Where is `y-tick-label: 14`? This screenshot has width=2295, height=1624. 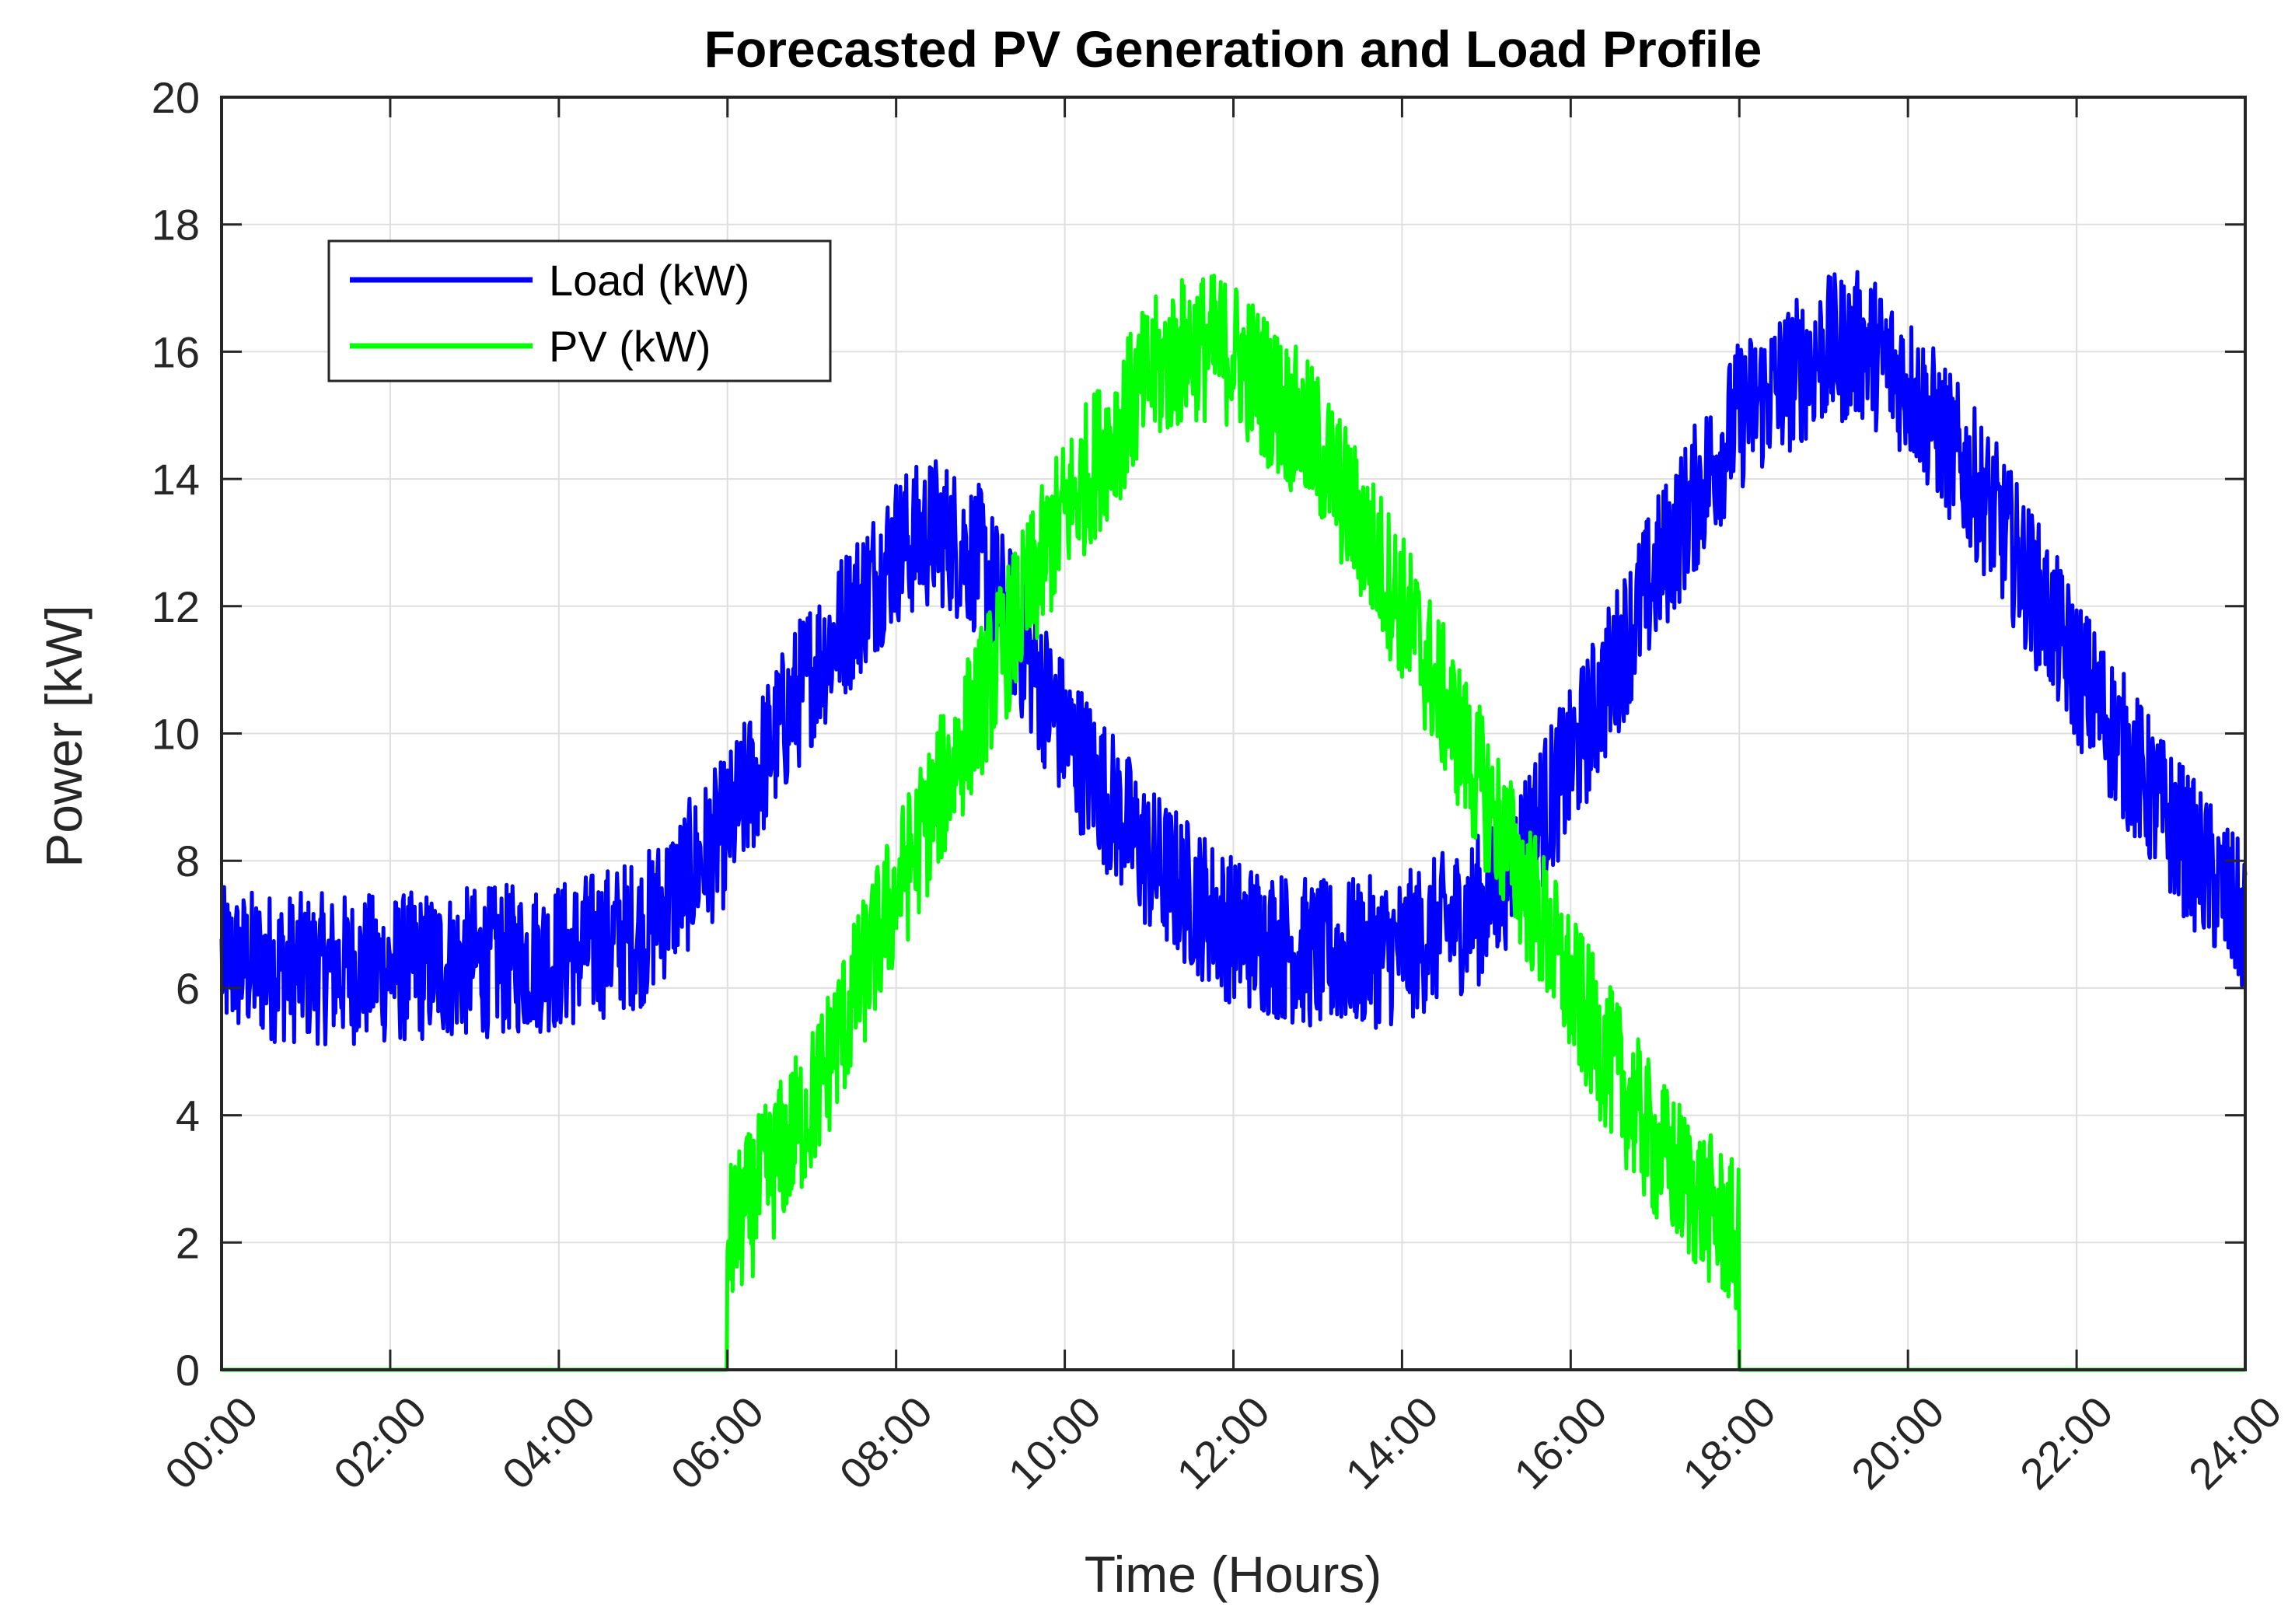
y-tick-label: 14 is located at coordinates (176, 479).